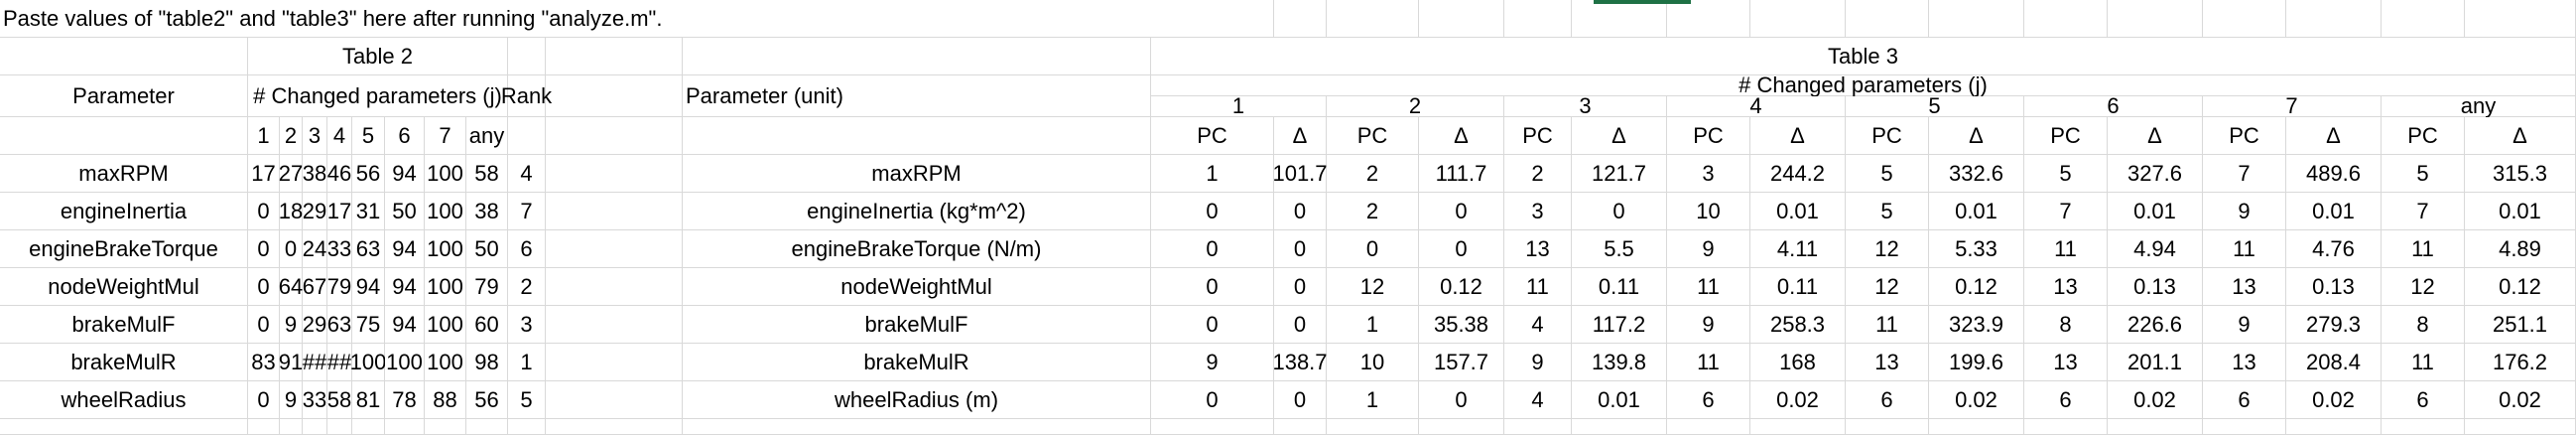 The width and height of the screenshot is (2576, 435). What do you see at coordinates (315, 287) in the screenshot?
I see `table2-cell: 67` at bounding box center [315, 287].